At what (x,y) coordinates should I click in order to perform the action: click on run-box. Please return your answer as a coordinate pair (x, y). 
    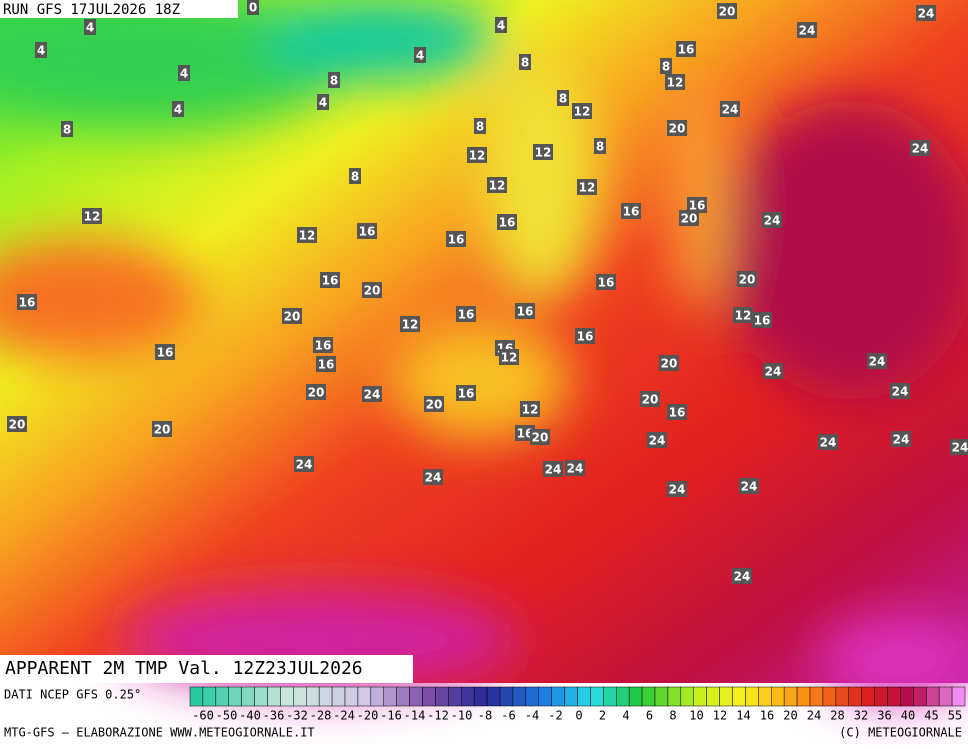
    Looking at the image, I should click on (119, 9).